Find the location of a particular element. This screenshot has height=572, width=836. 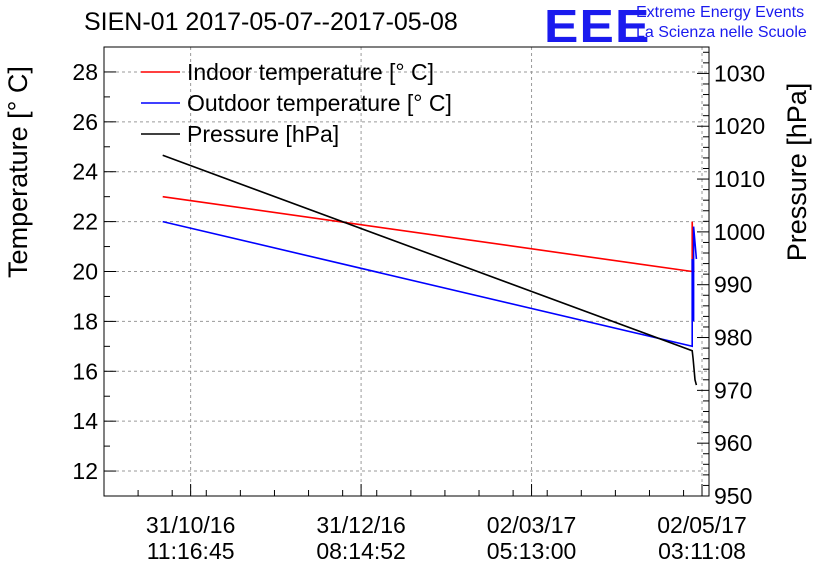

x-tick-label-date: 31/12/16 is located at coordinates (361, 525).